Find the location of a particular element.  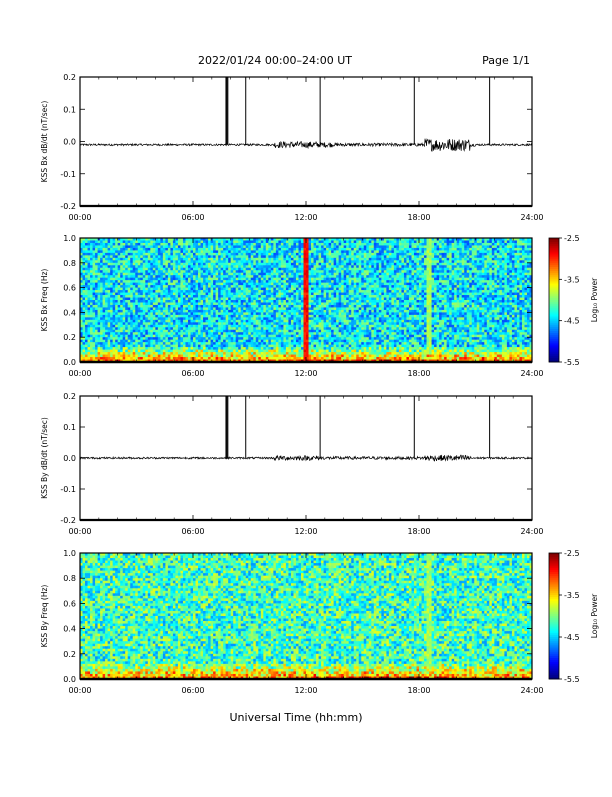

y-axis-label: KSS By dB/dt (nT/sec) is located at coordinates (44, 458).